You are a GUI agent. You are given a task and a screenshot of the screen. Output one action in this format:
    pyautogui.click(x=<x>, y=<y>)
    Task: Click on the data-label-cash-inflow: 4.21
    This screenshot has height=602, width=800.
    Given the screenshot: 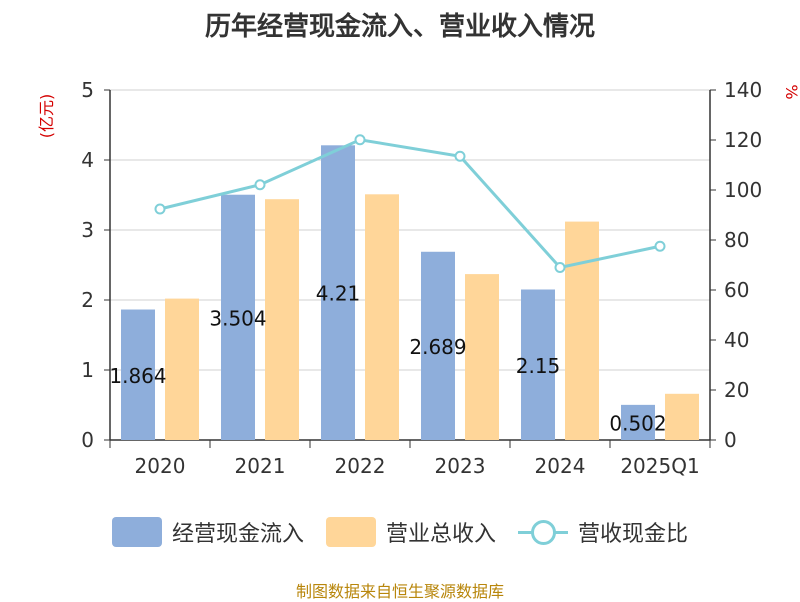 What is the action you would take?
    pyautogui.click(x=338, y=294)
    